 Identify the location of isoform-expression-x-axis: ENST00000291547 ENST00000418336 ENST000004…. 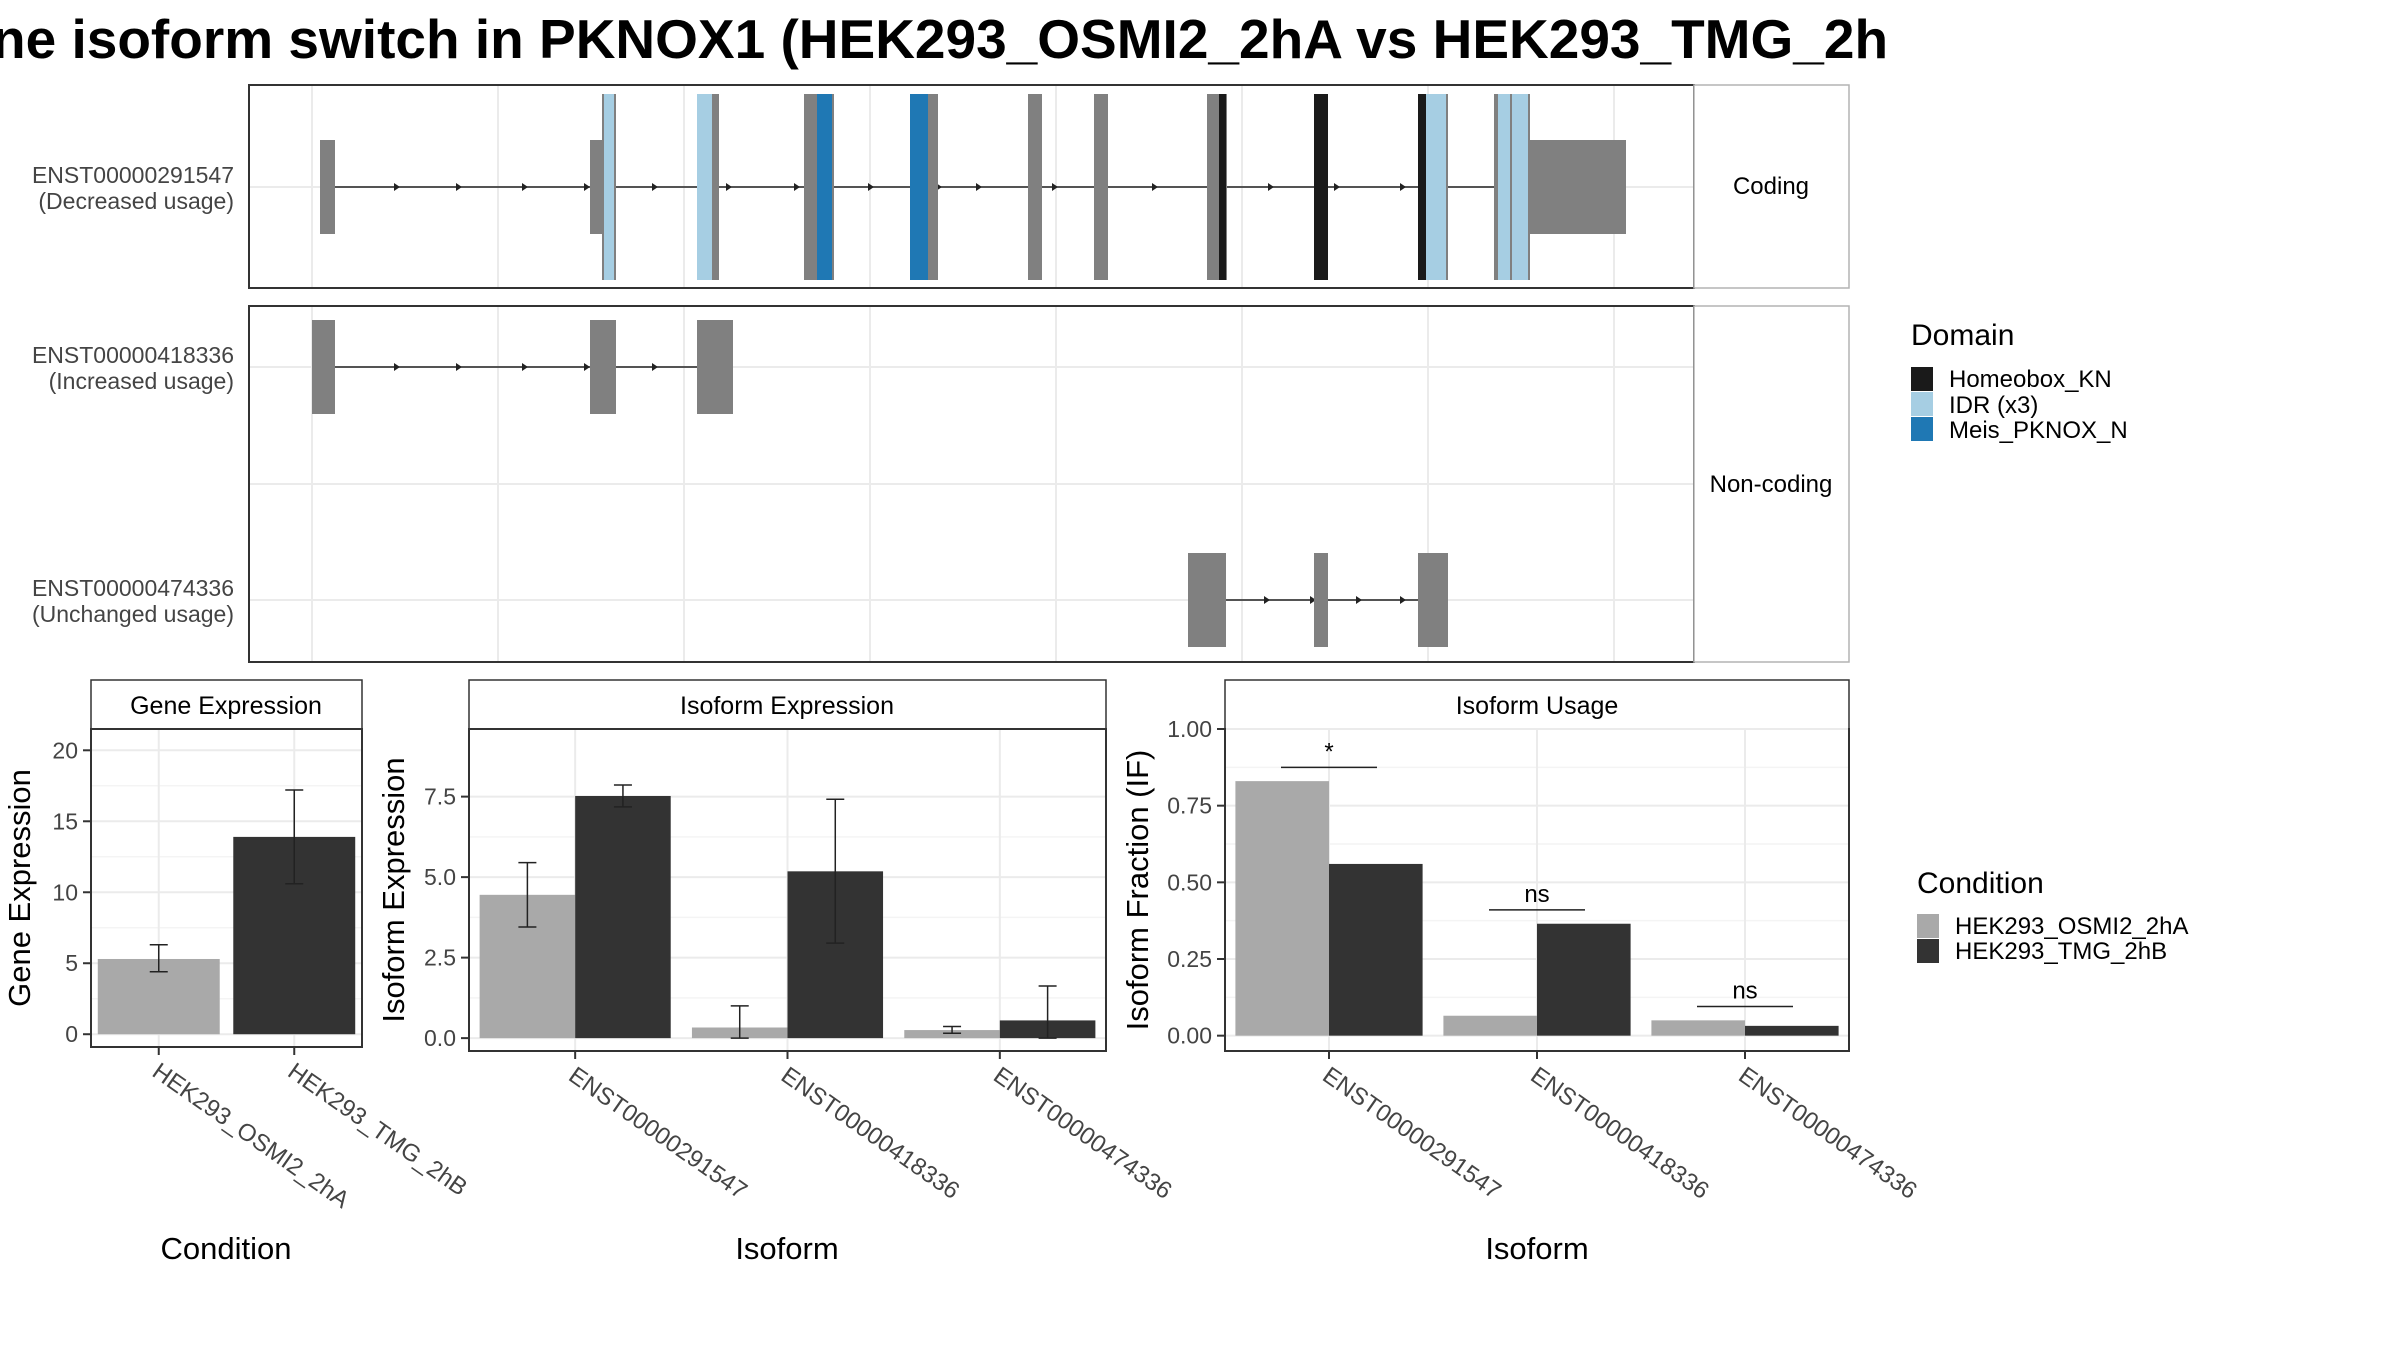
(870, 1128).